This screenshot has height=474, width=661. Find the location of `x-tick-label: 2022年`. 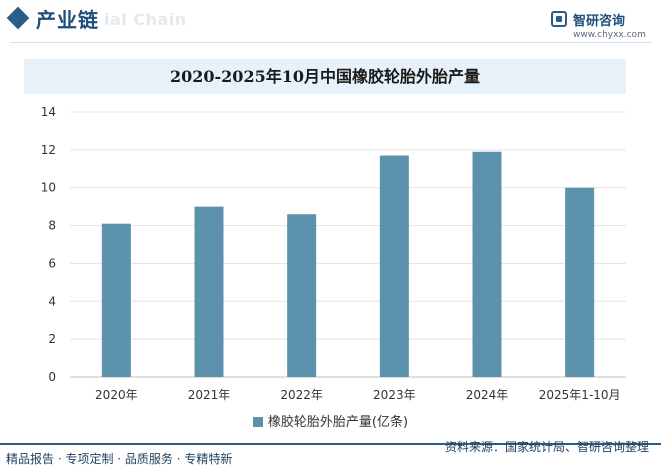

x-tick-label: 2022年 is located at coordinates (301, 395).